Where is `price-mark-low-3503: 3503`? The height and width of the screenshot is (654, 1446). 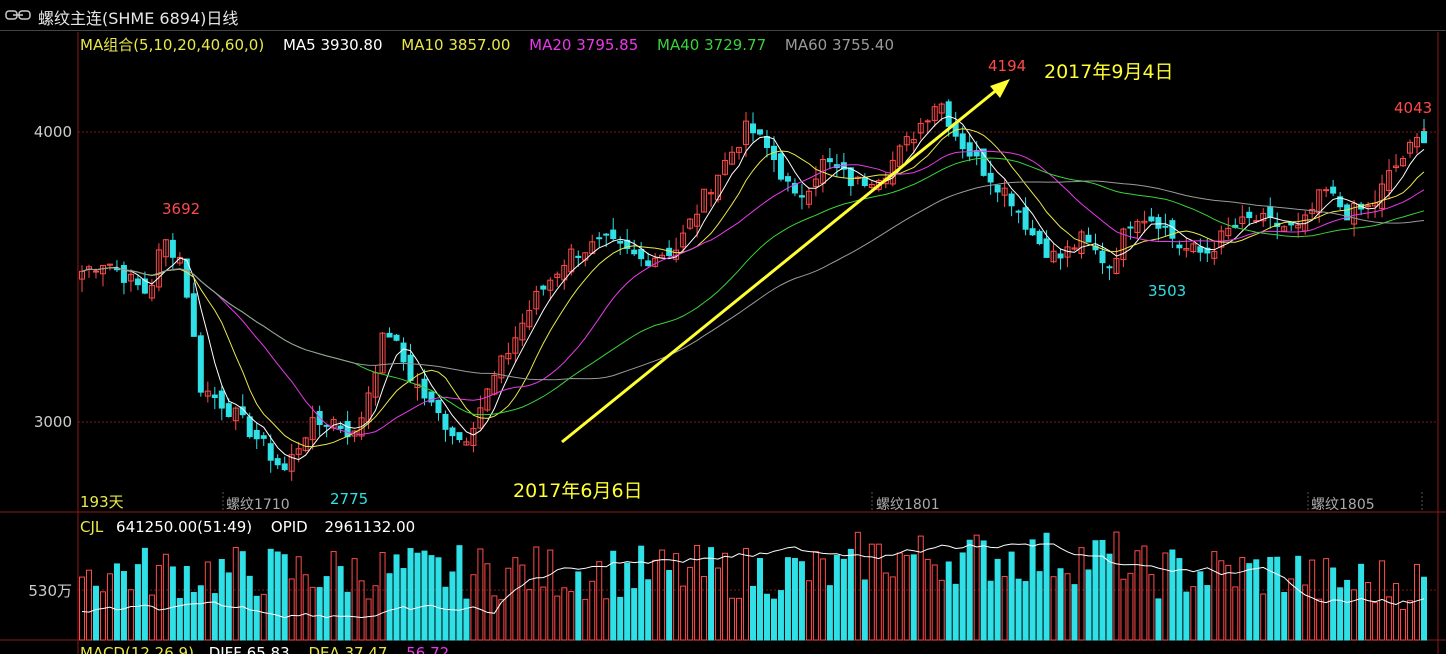 price-mark-low-3503: 3503 is located at coordinates (1167, 291).